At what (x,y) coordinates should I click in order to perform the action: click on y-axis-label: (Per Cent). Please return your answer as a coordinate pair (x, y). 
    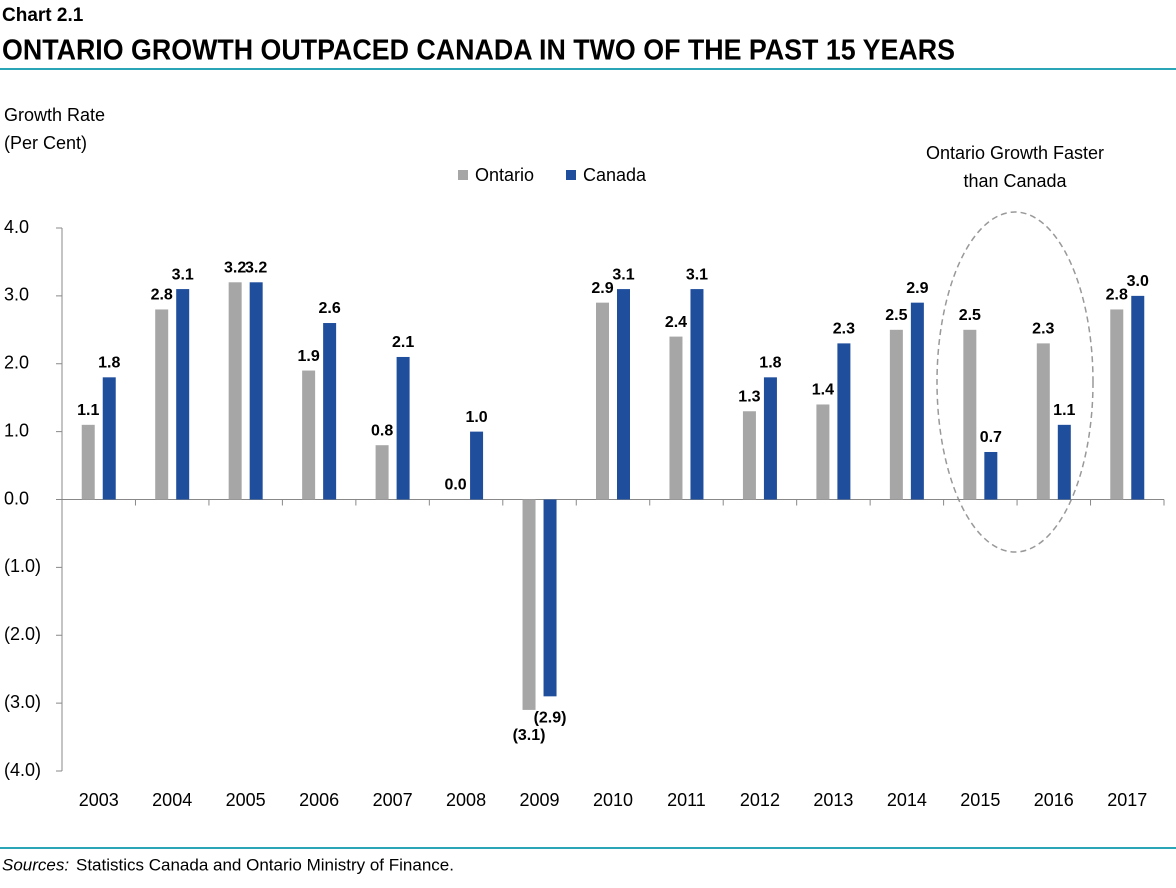
    Looking at the image, I should click on (45, 143).